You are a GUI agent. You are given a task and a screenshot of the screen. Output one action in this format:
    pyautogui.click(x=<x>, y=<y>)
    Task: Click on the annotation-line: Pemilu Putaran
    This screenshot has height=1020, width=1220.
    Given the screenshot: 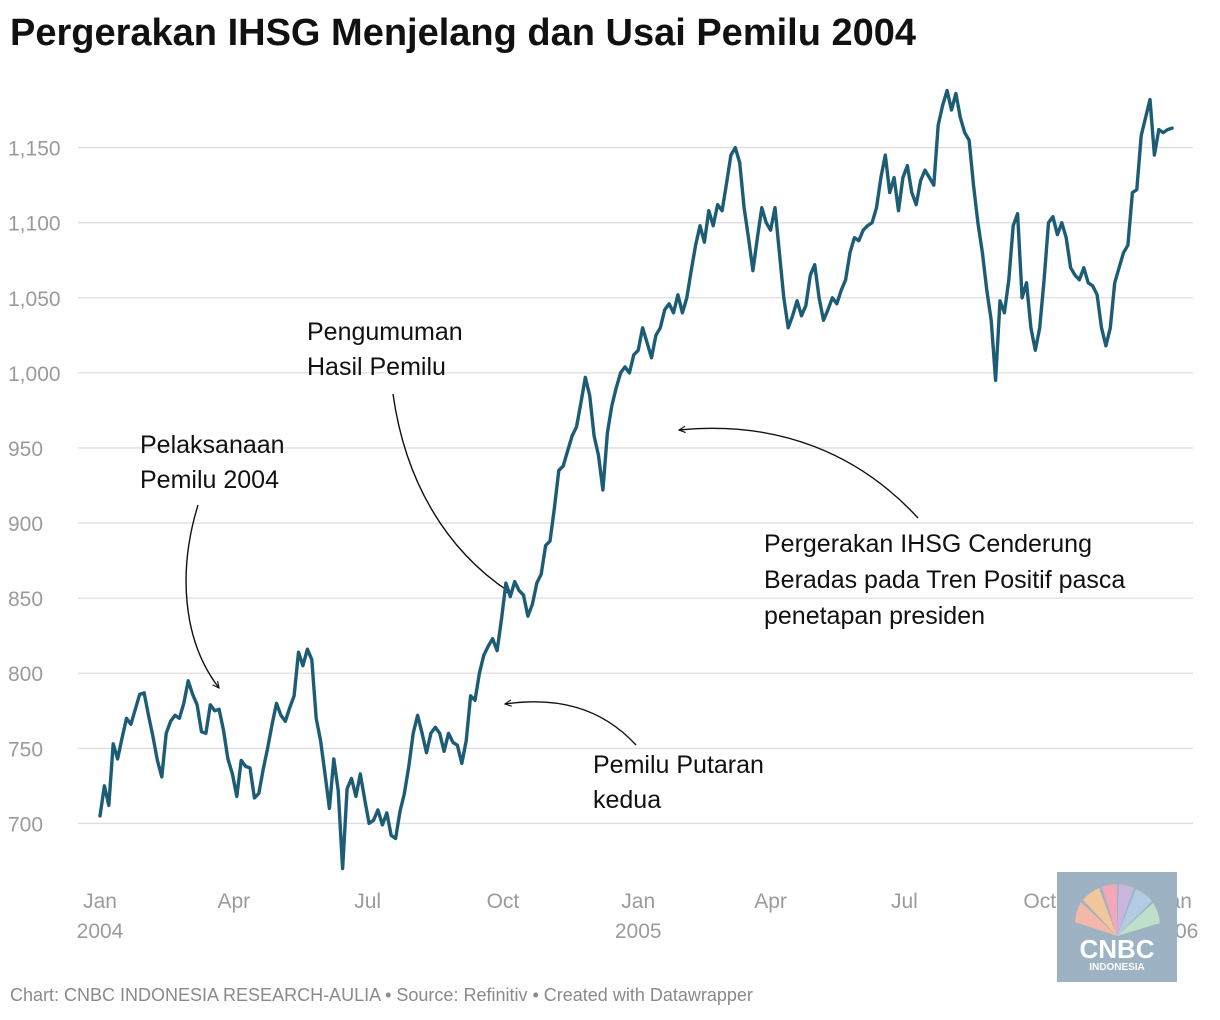 What is the action you would take?
    pyautogui.click(x=678, y=765)
    